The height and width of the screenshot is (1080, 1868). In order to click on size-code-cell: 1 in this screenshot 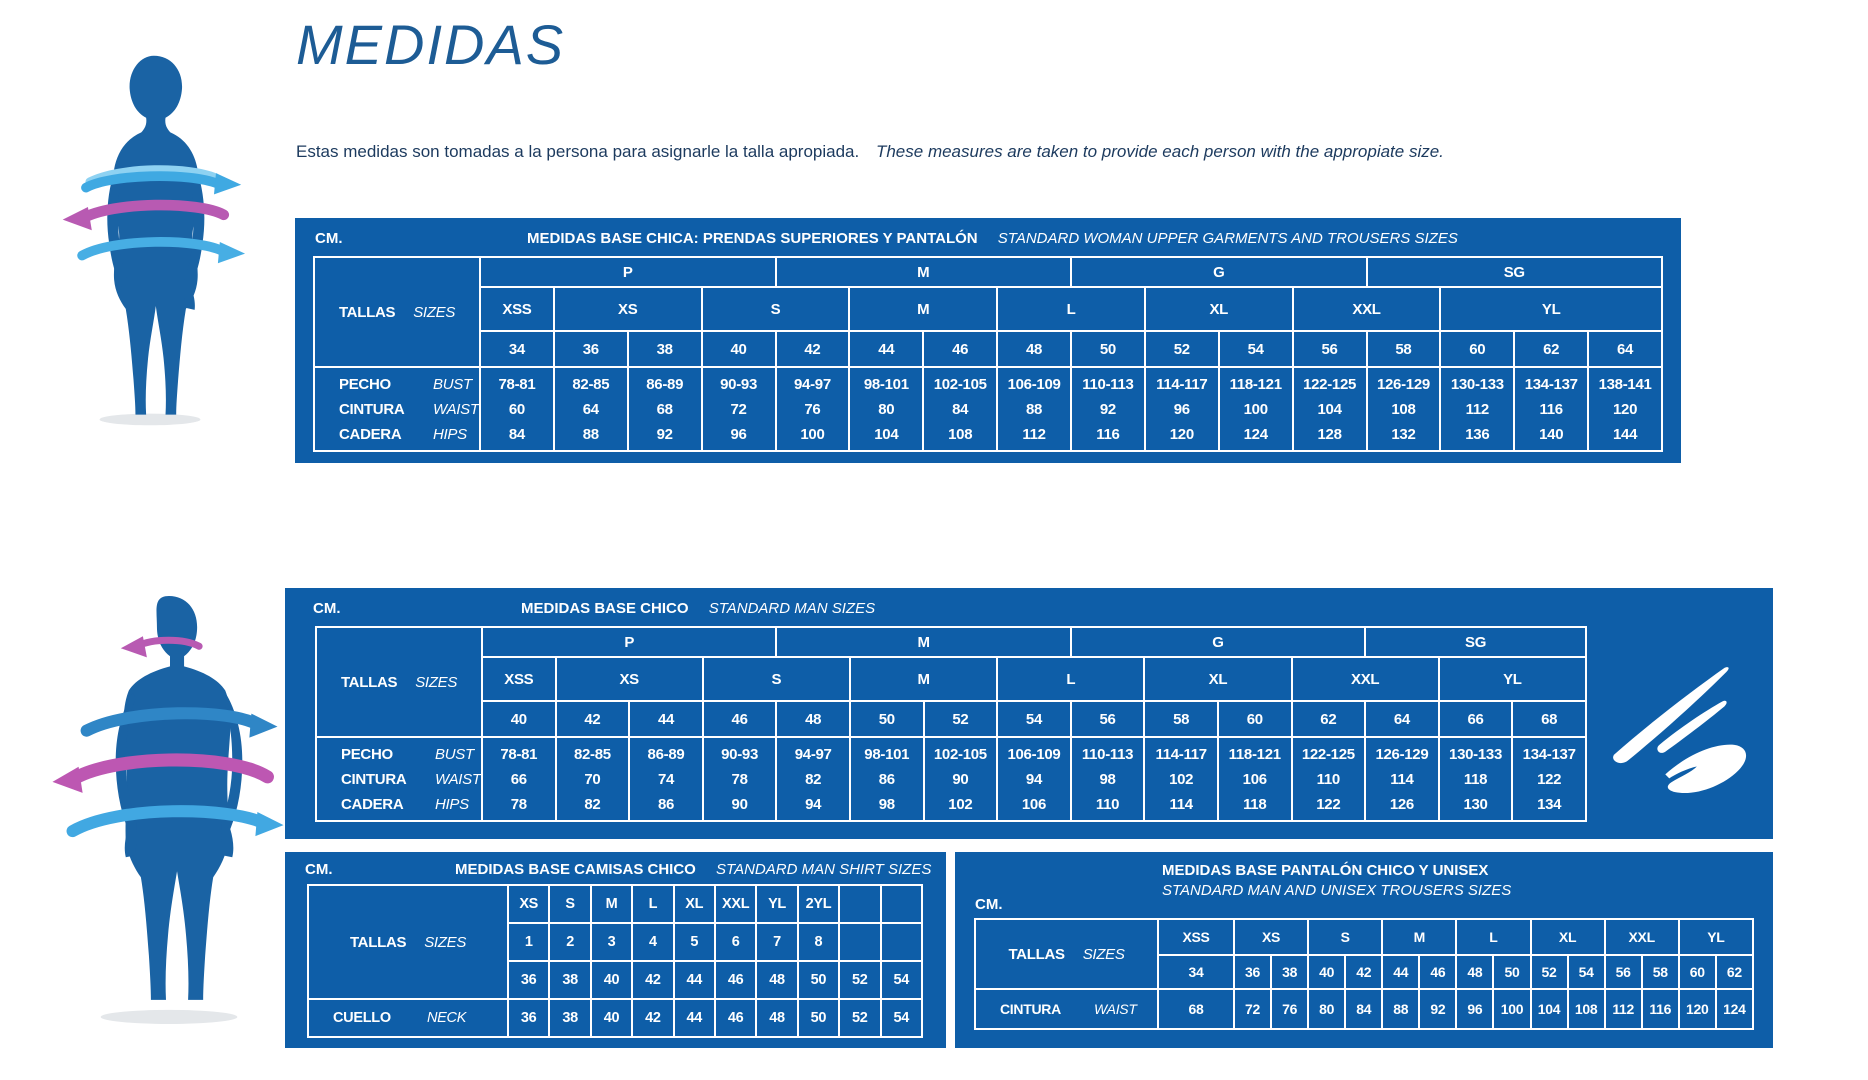, I will do `click(528, 942)`.